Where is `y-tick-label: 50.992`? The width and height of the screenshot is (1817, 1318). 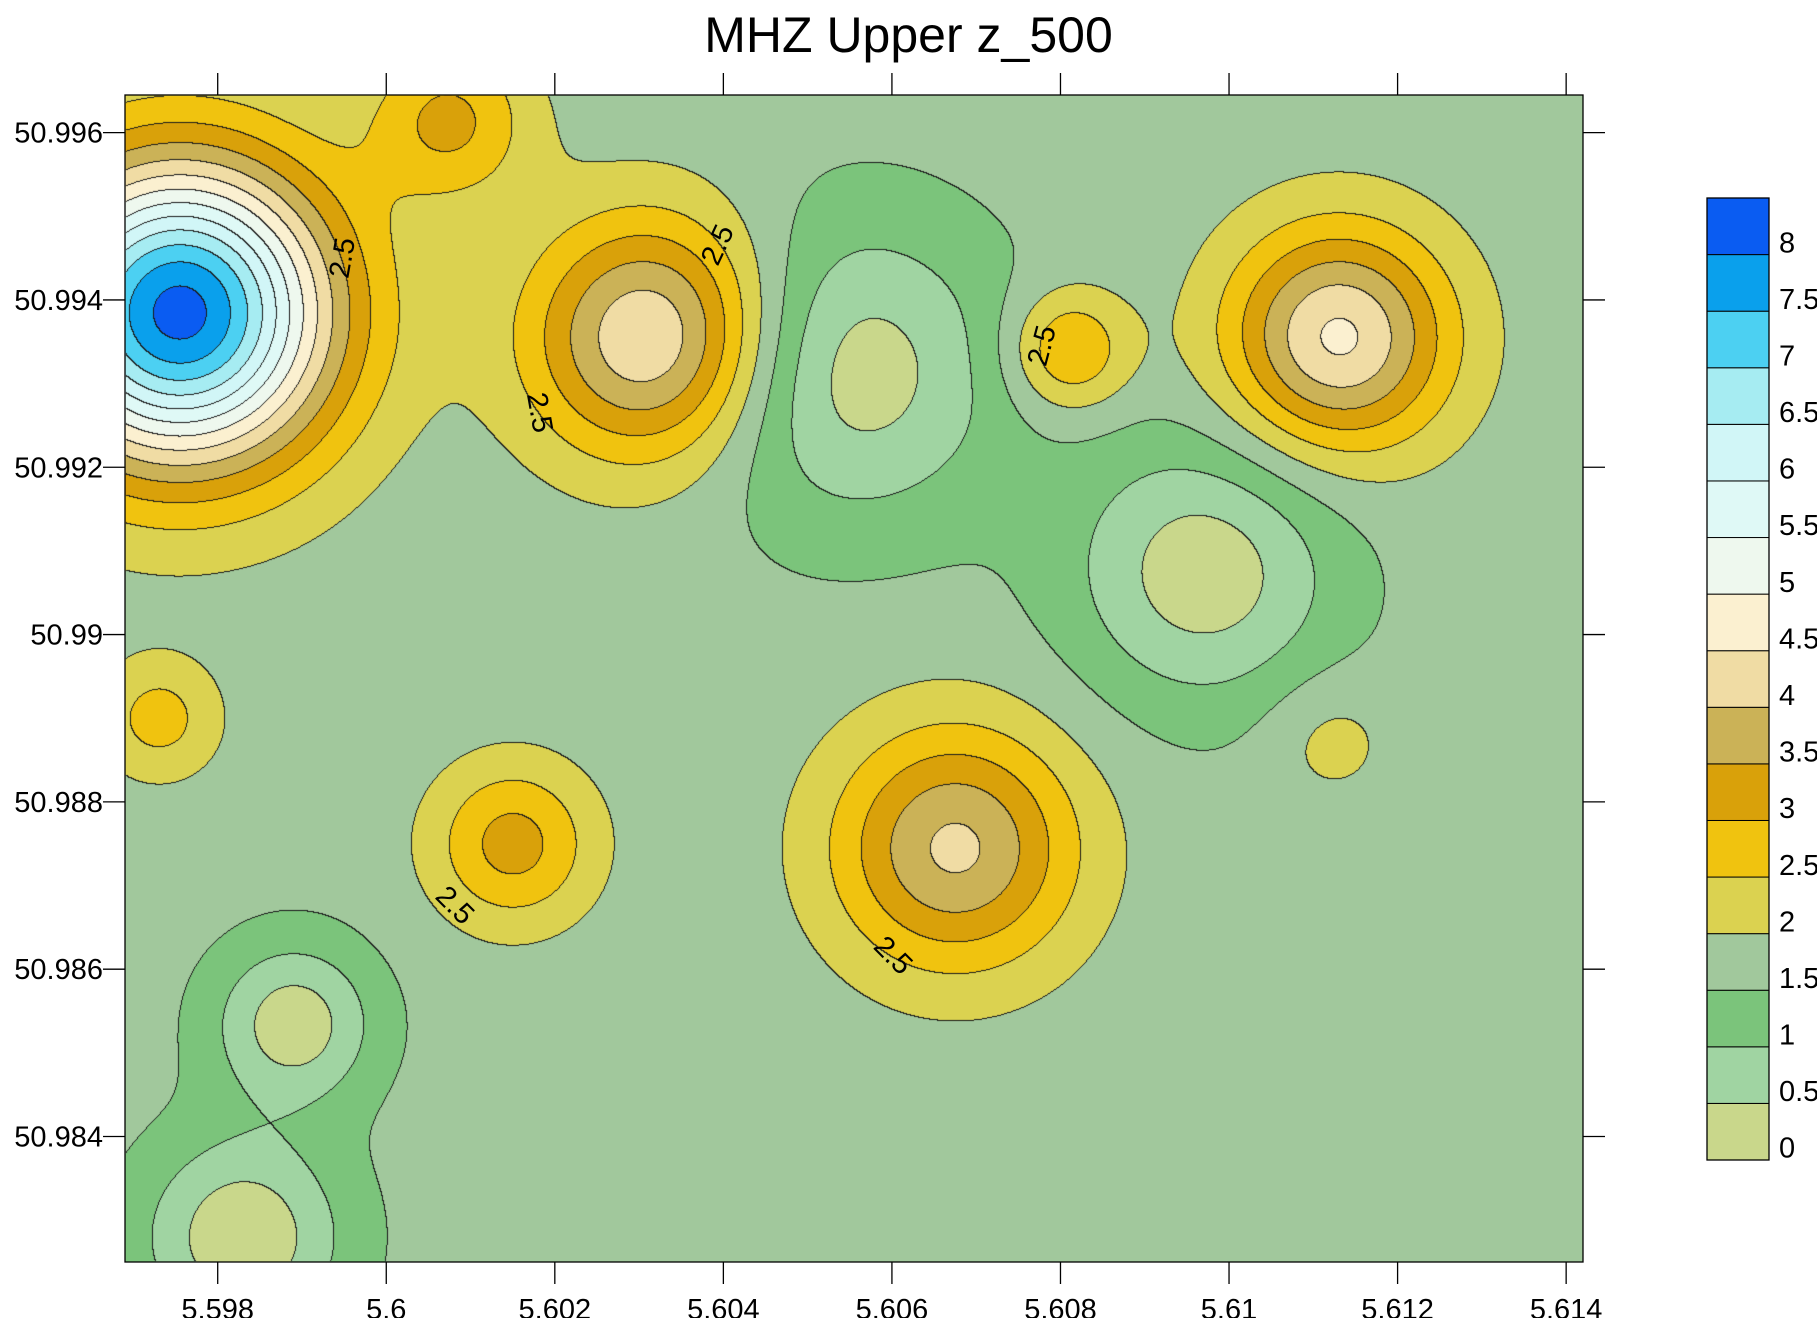
y-tick-label: 50.992 is located at coordinates (58, 468).